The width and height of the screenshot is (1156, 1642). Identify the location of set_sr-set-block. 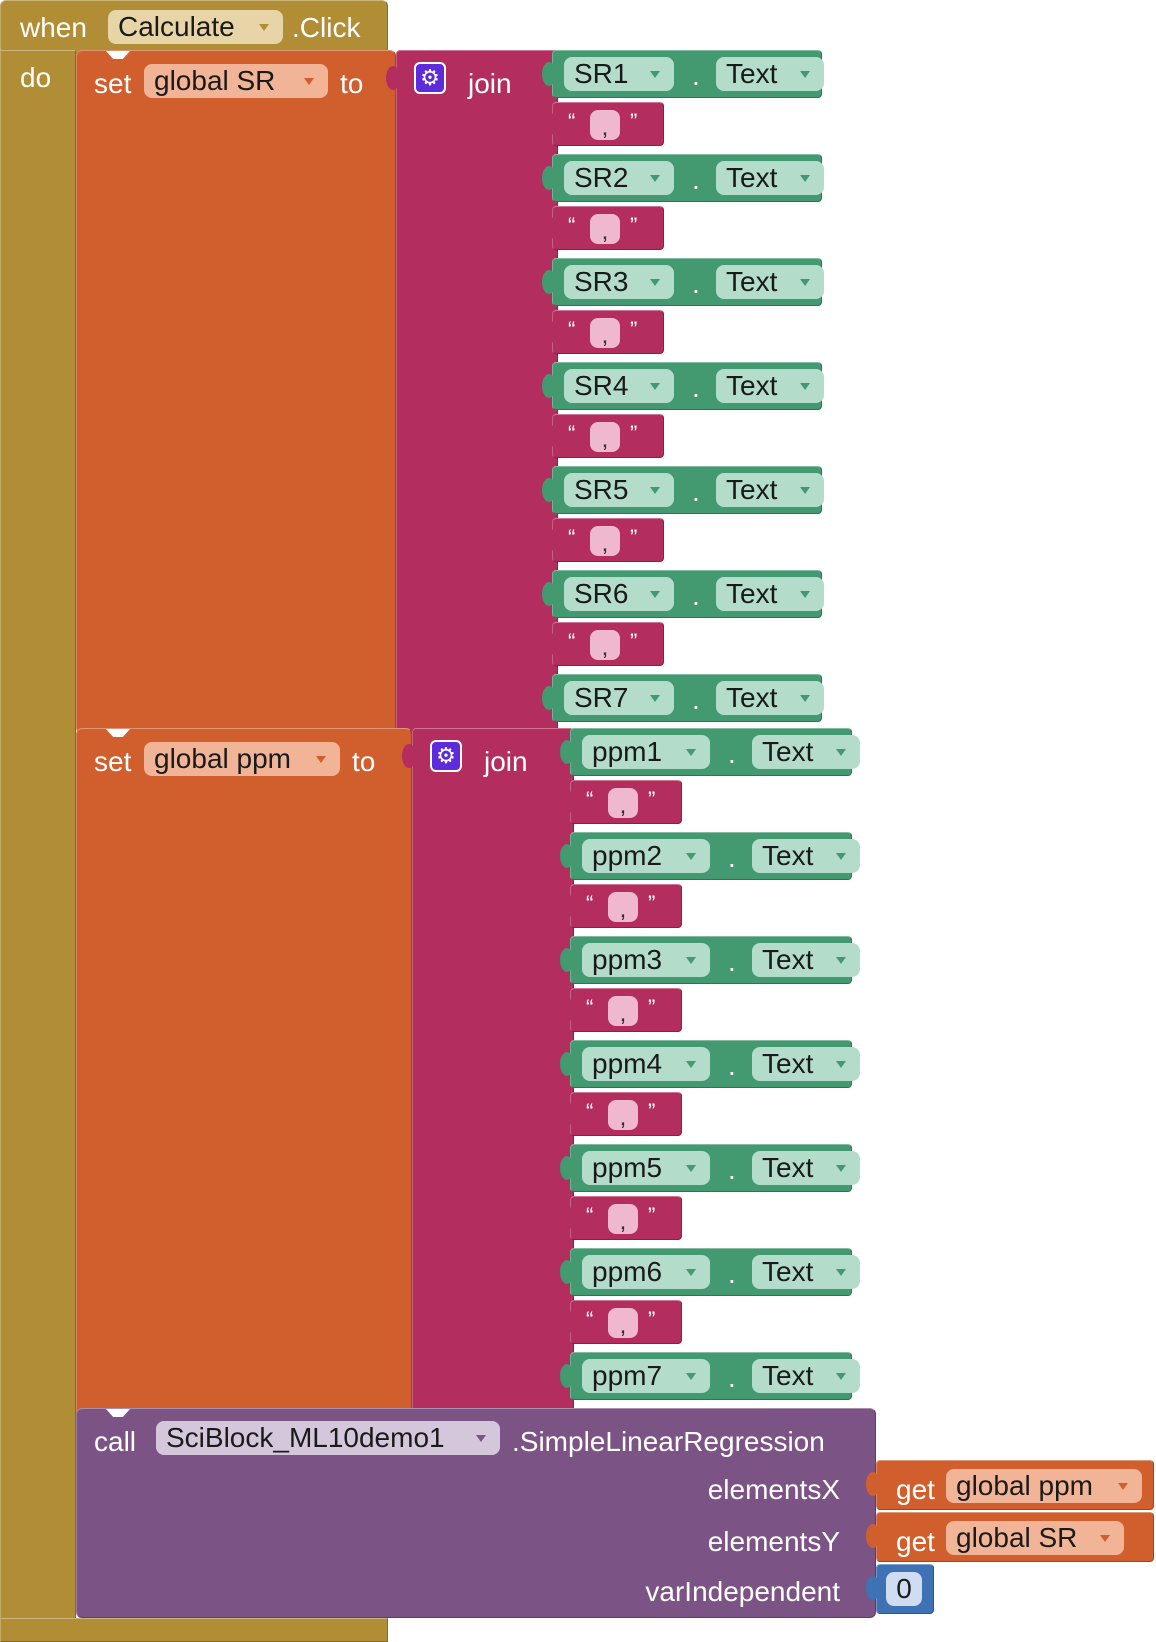
(236, 392).